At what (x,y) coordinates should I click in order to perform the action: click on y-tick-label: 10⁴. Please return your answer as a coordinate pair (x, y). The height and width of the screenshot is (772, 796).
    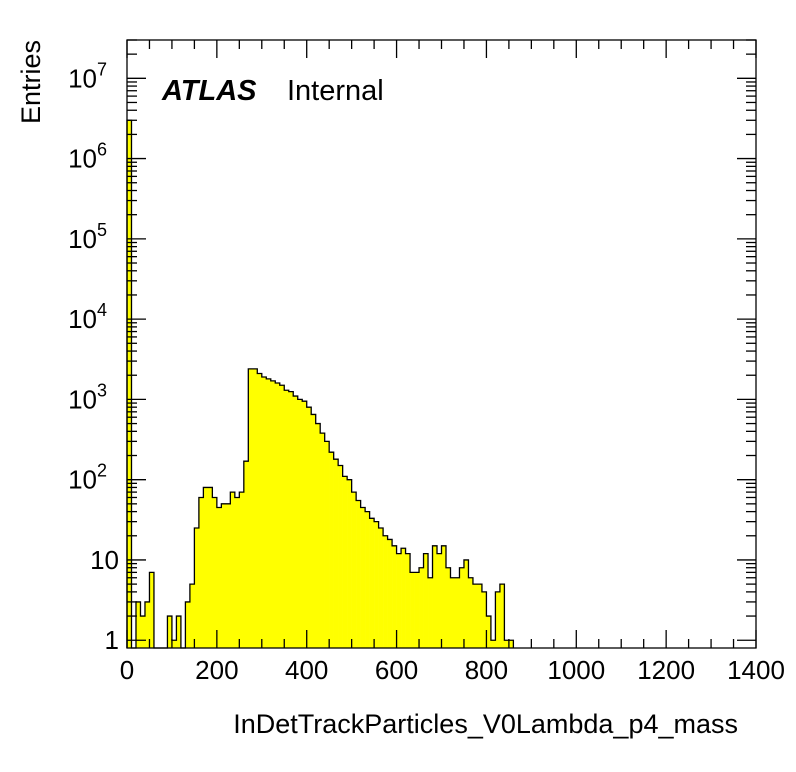
    Looking at the image, I should click on (87, 317).